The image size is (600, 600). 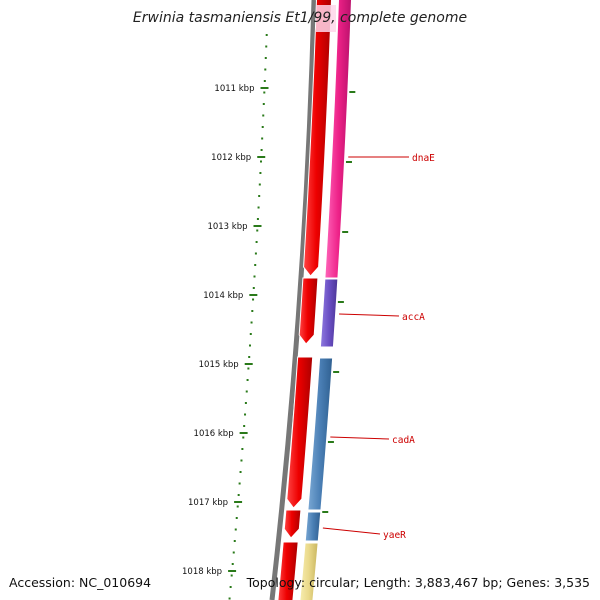 What do you see at coordinates (329, 313) in the screenshot?
I see `gene-accA` at bounding box center [329, 313].